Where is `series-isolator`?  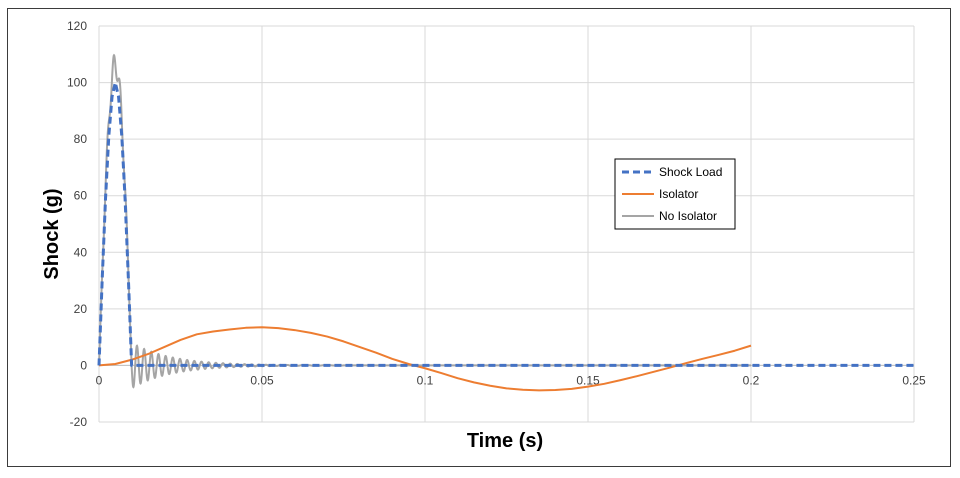 series-isolator is located at coordinates (425, 359).